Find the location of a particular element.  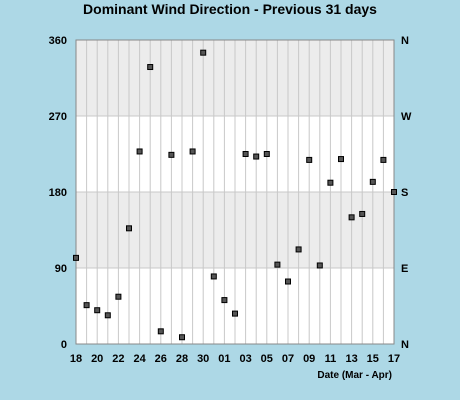

x-tick-label: 13 is located at coordinates (351, 359).